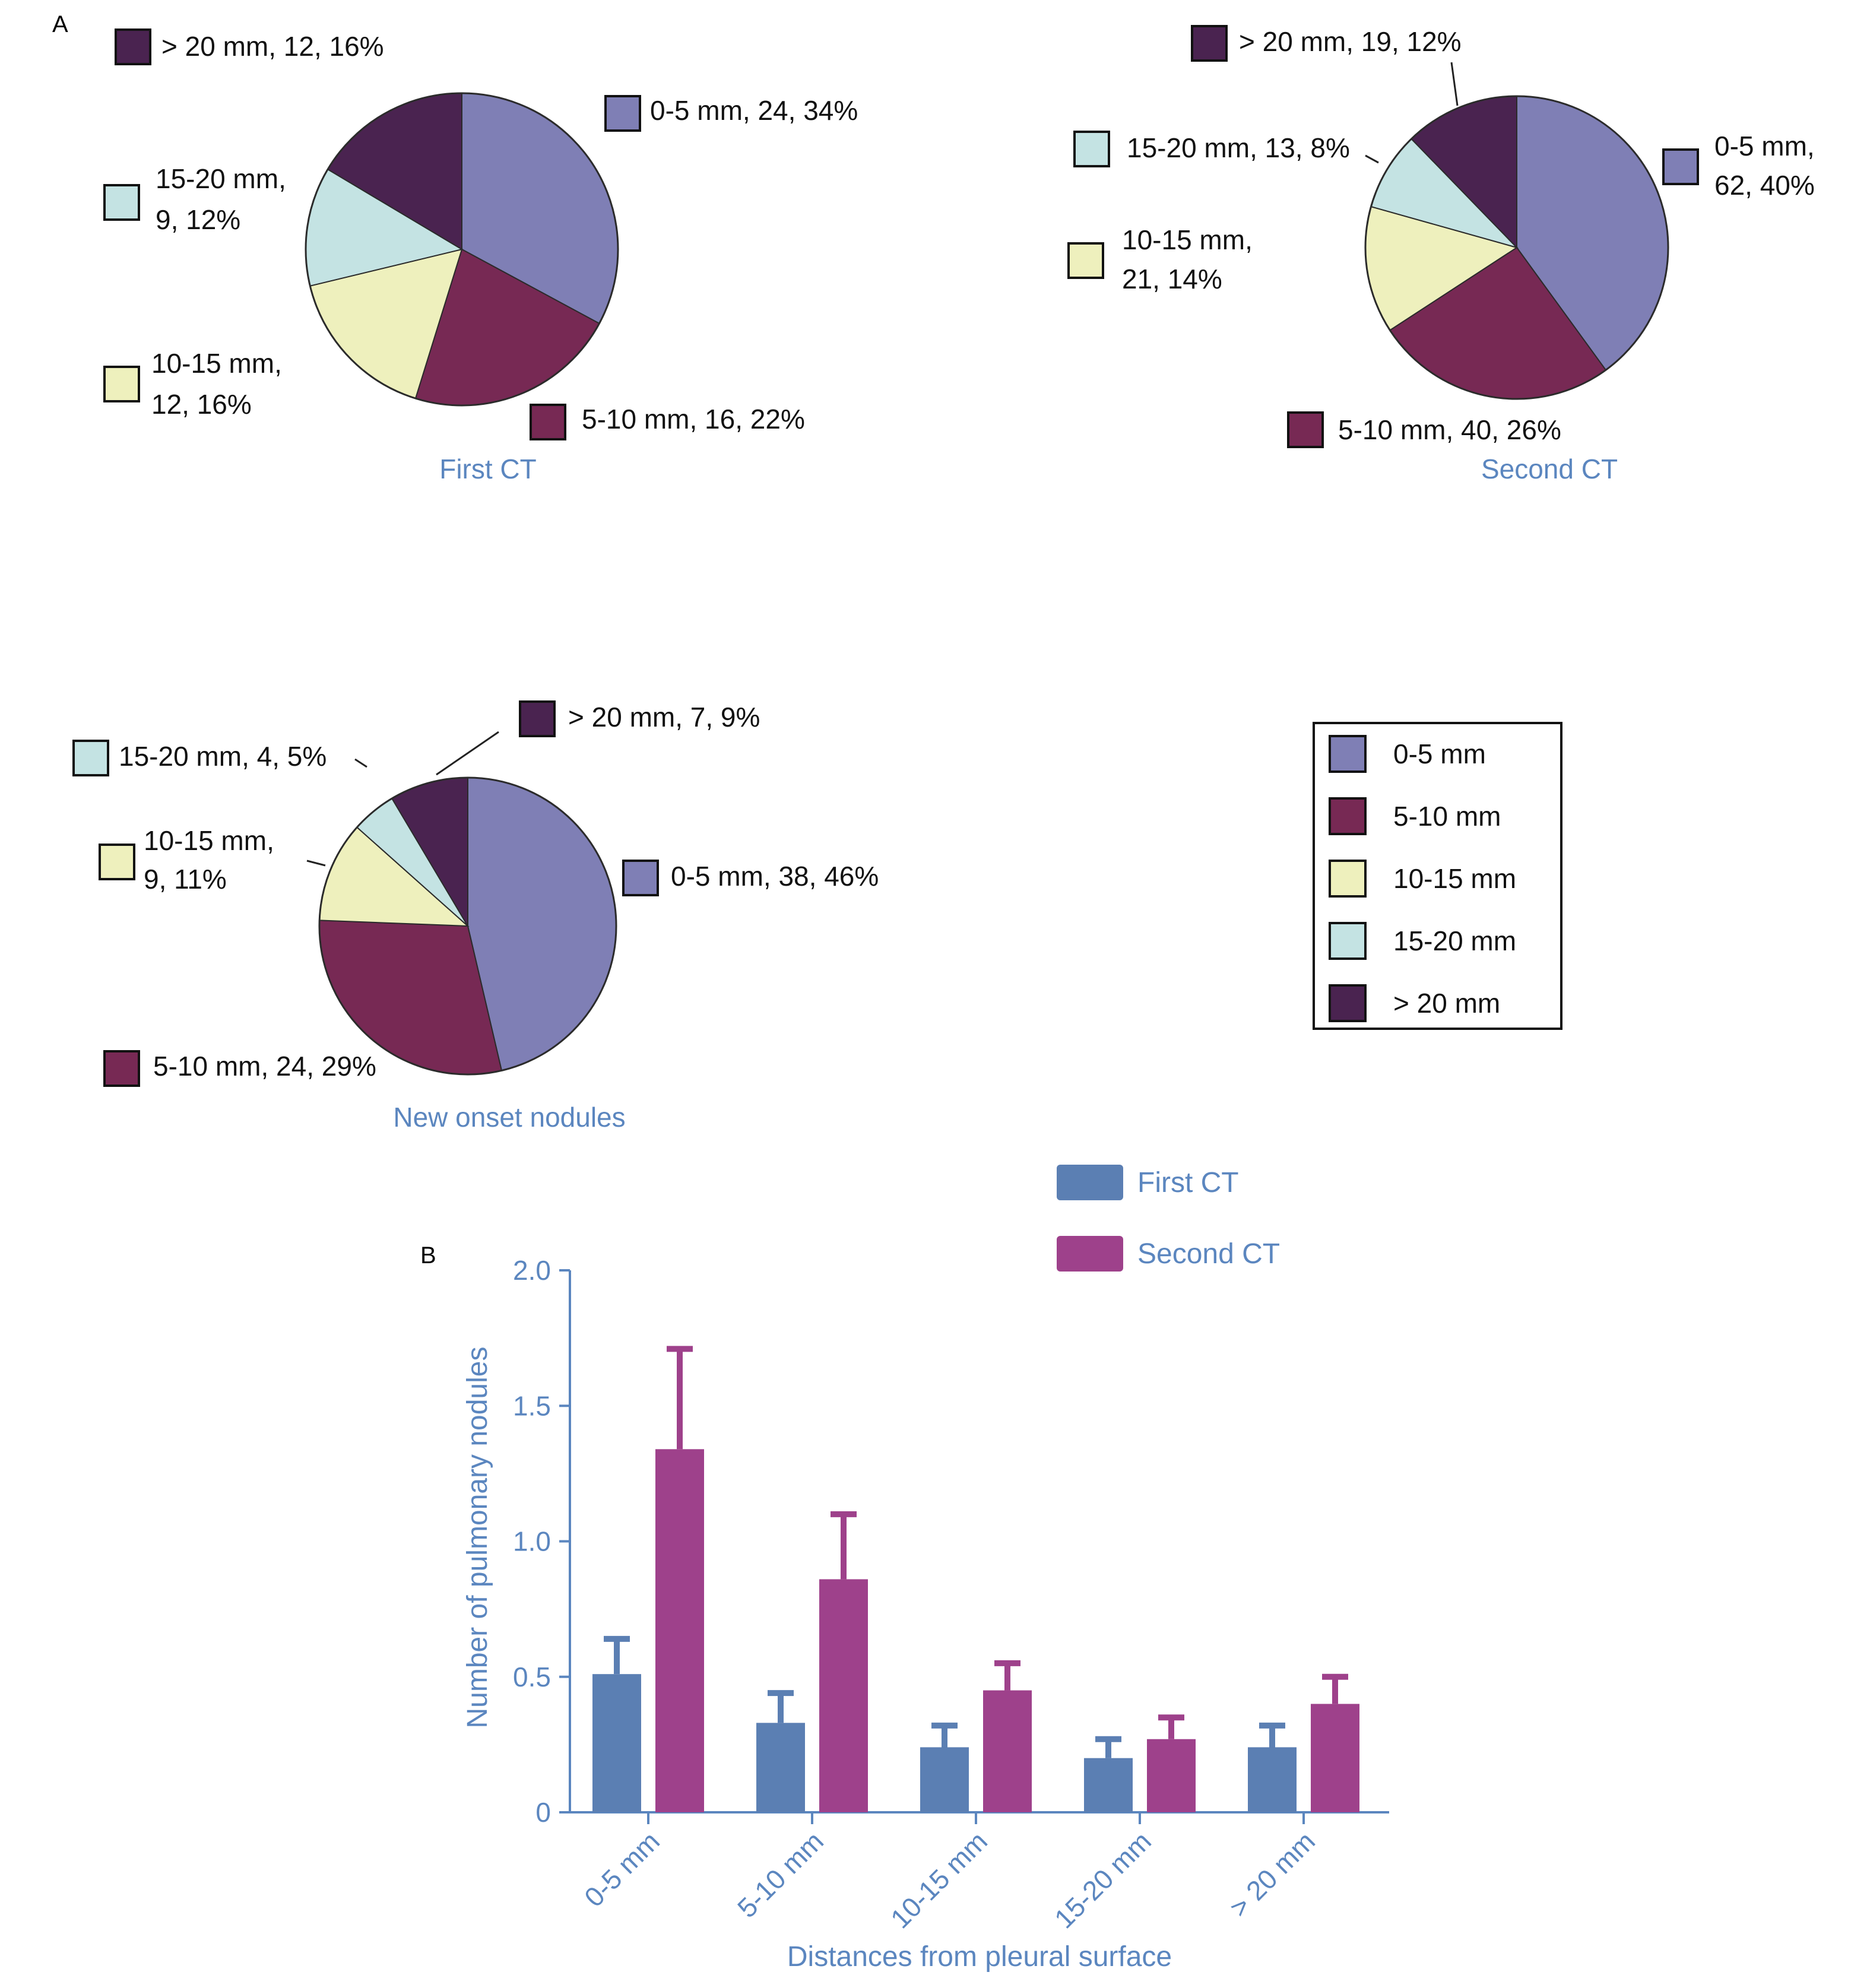 Image resolution: width=1870 pixels, height=1988 pixels. What do you see at coordinates (1188, 1182) in the screenshot?
I see `bar-legend-label: First CT` at bounding box center [1188, 1182].